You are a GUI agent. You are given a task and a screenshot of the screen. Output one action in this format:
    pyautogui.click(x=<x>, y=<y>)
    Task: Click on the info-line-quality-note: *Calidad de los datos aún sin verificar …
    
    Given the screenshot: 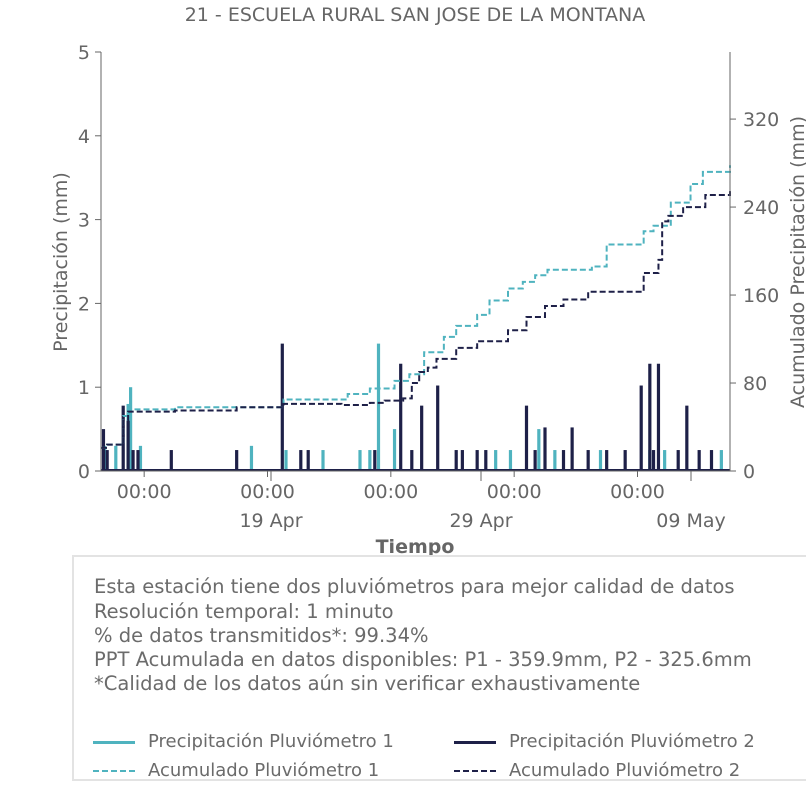 What is the action you would take?
    pyautogui.click(x=367, y=683)
    